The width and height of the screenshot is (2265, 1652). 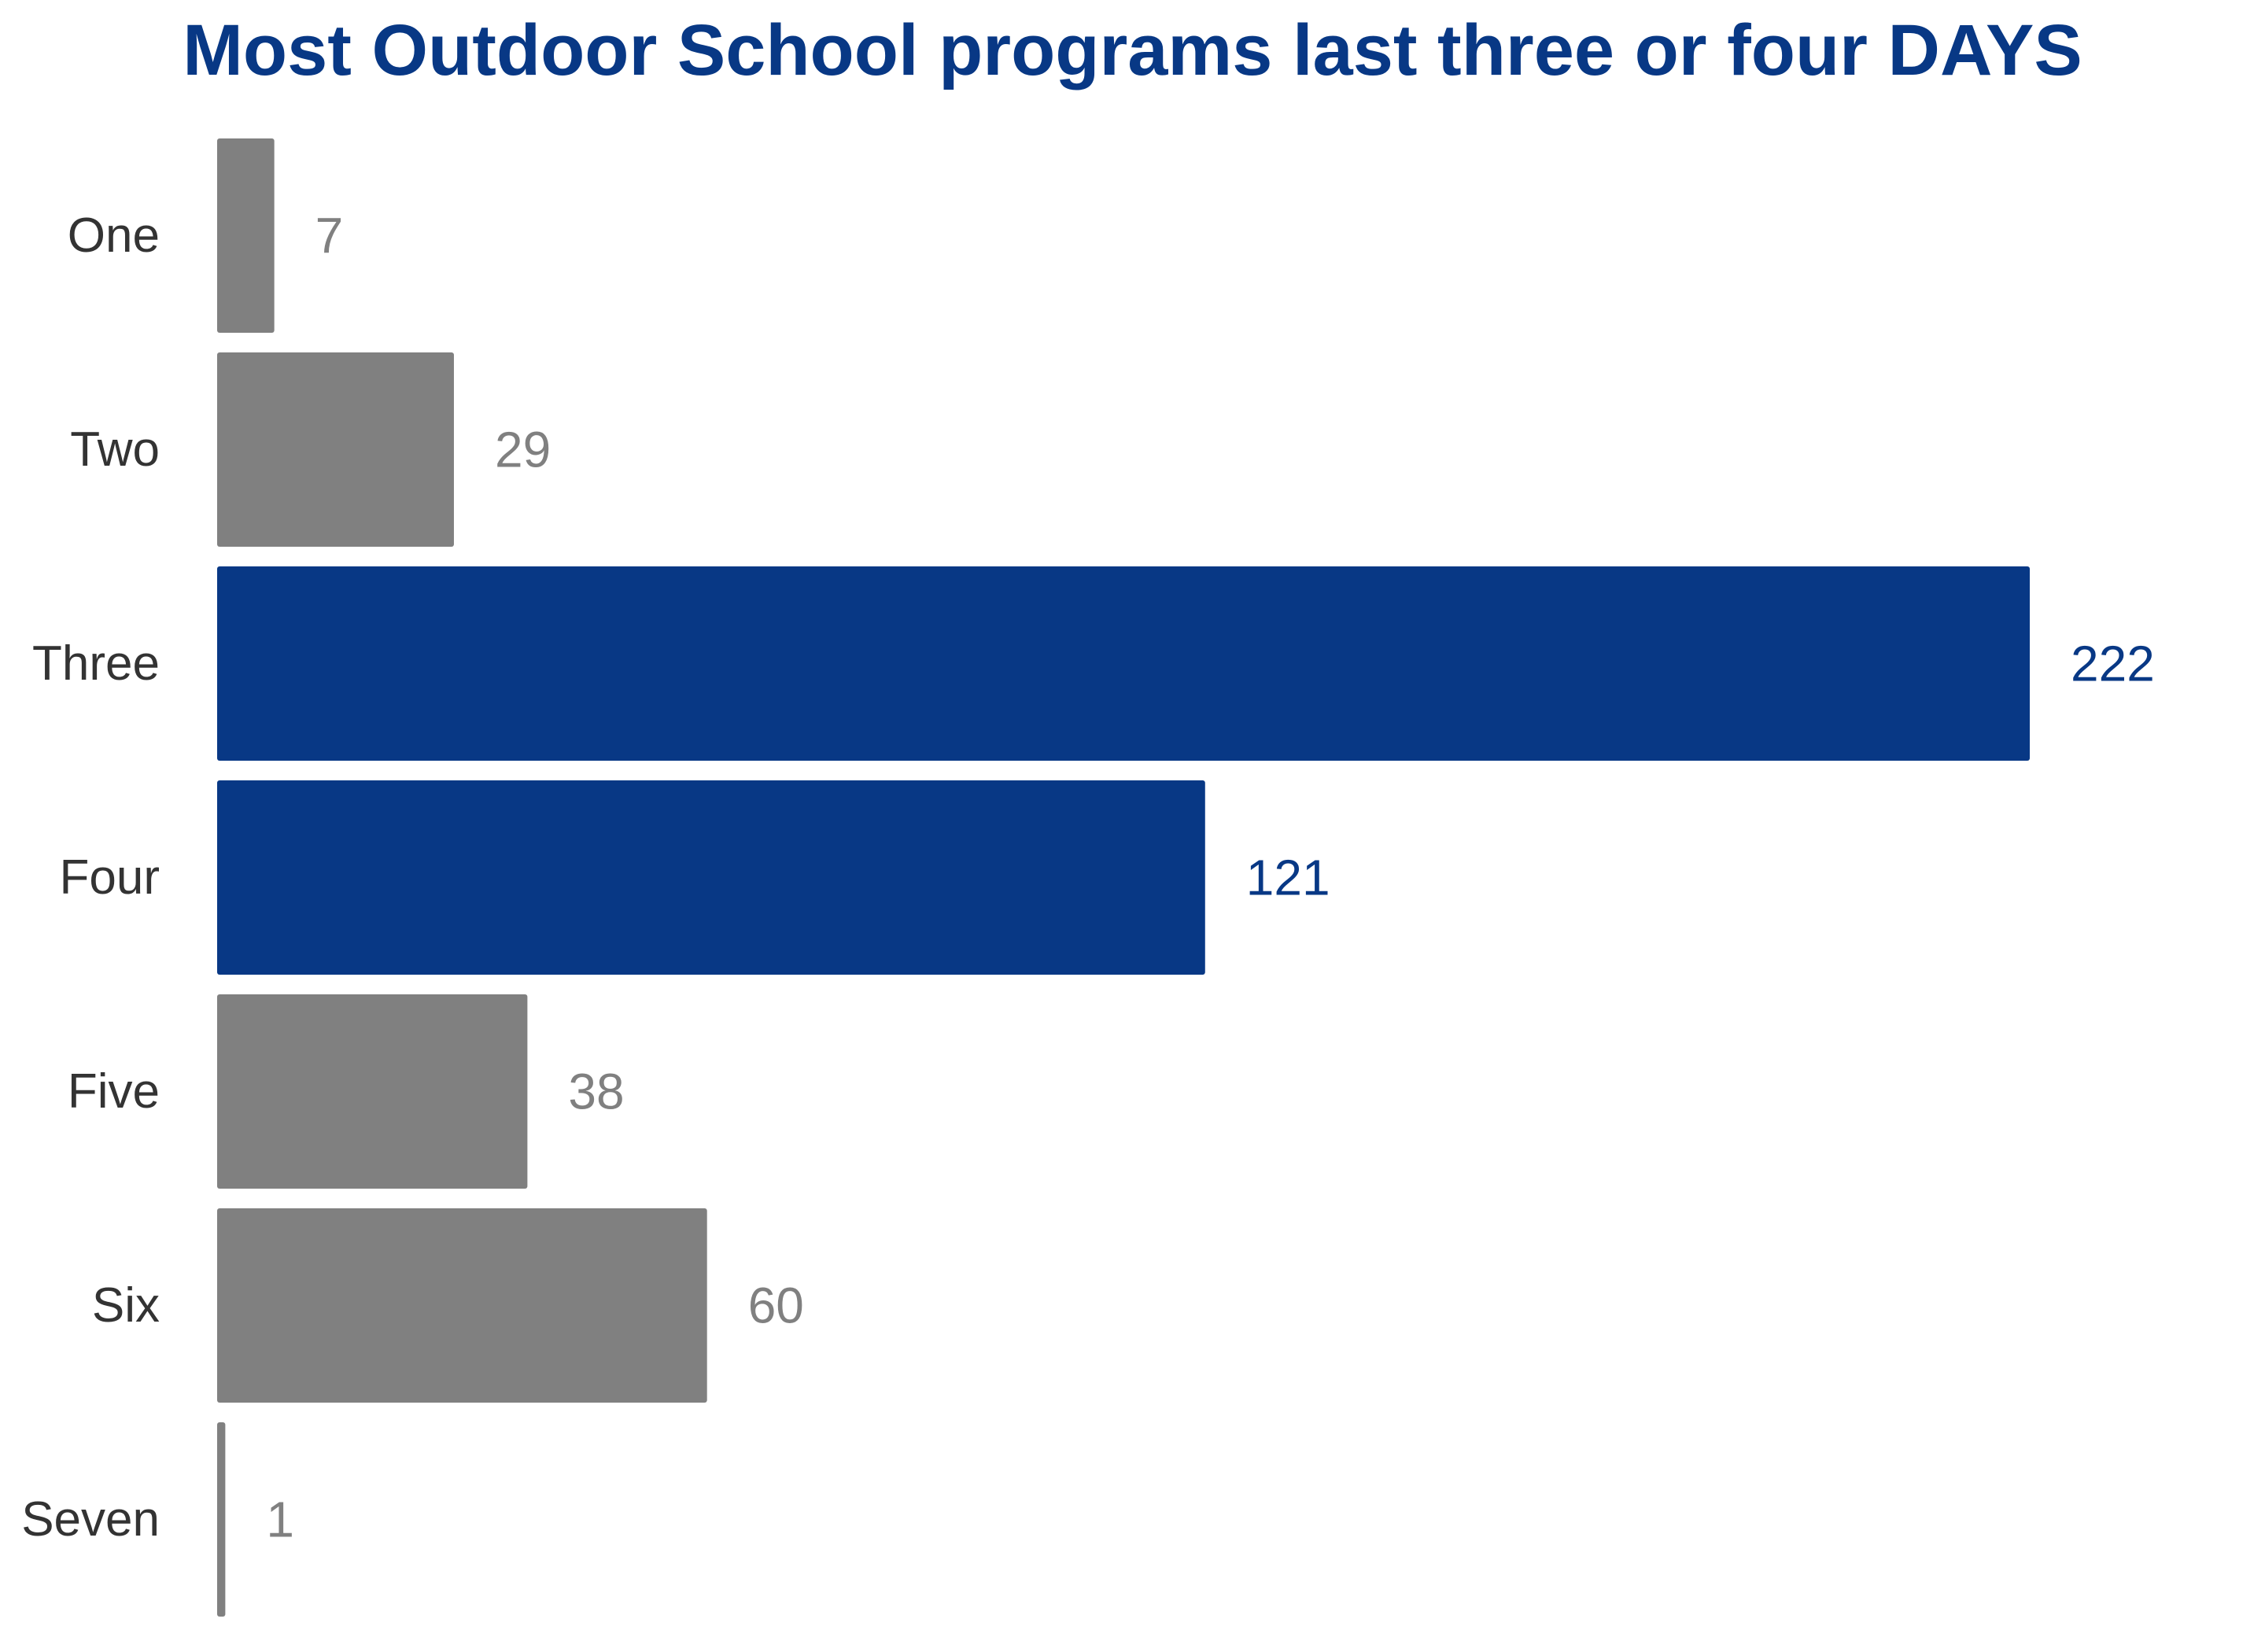 What do you see at coordinates (523, 450) in the screenshot?
I see `value-label-two: 29` at bounding box center [523, 450].